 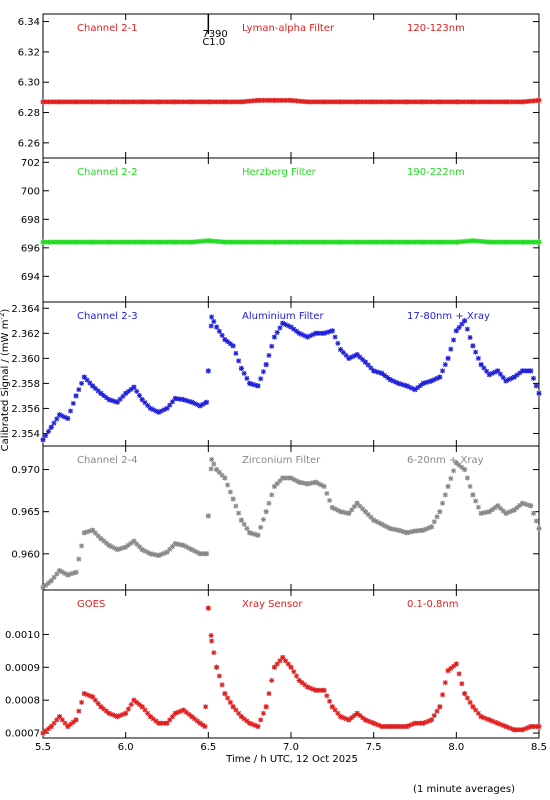 What do you see at coordinates (25, 384) in the screenshot?
I see `y-tick-label: 2.358` at bounding box center [25, 384].